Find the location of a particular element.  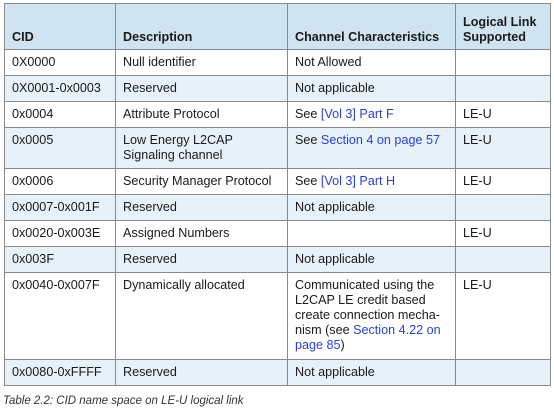

cell-cid: 0x0006 is located at coordinates (60, 181).